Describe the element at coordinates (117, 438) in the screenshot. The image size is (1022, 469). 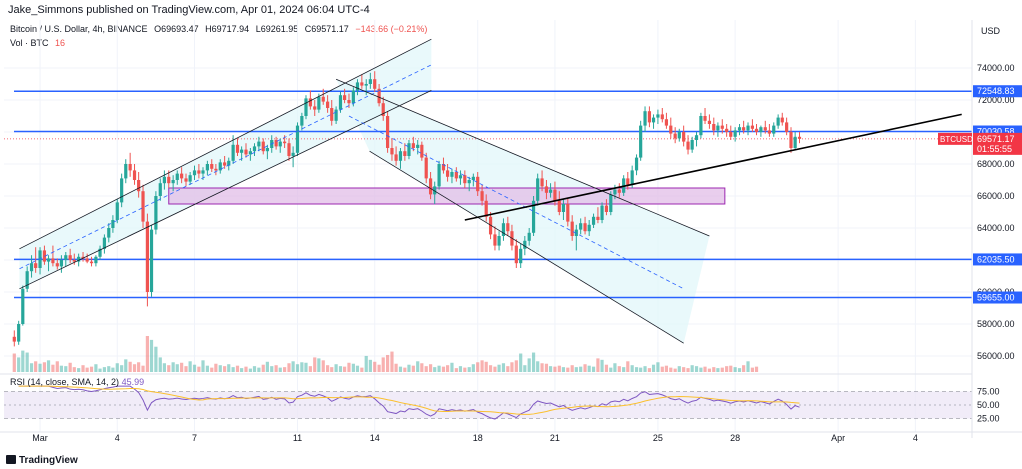
I see `time-axis-tick: 4` at that location.